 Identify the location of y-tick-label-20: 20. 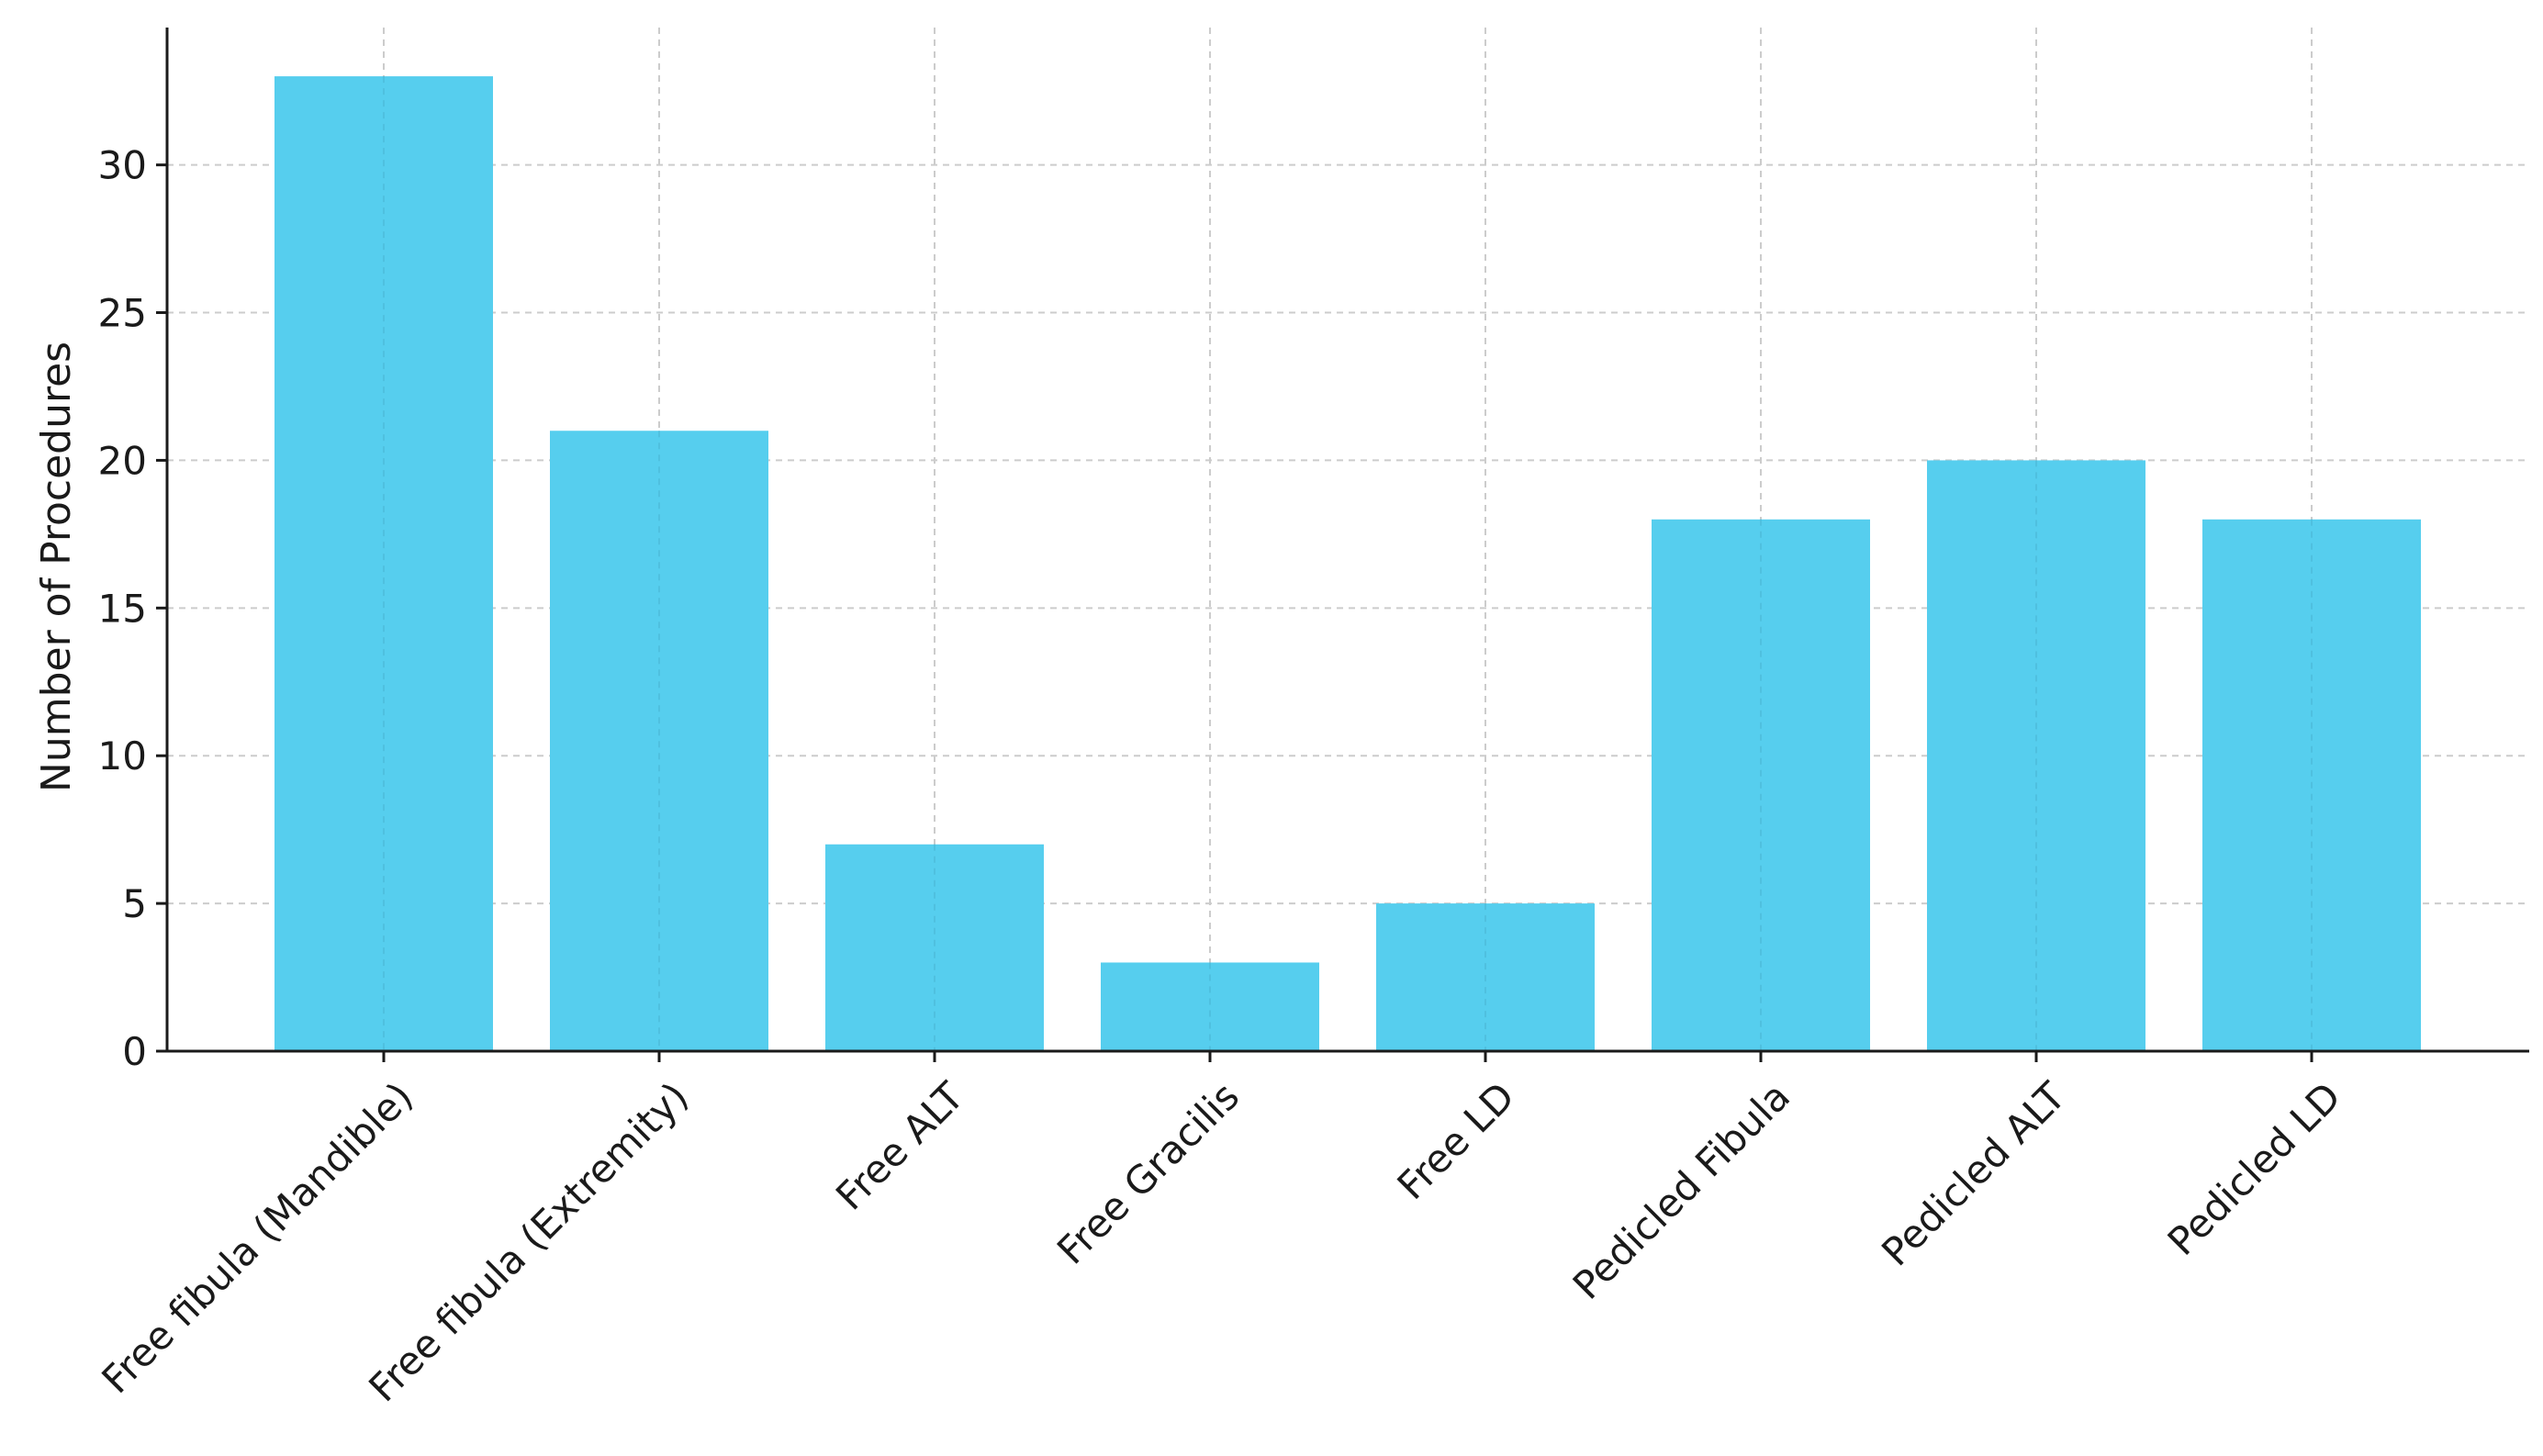
(122, 460).